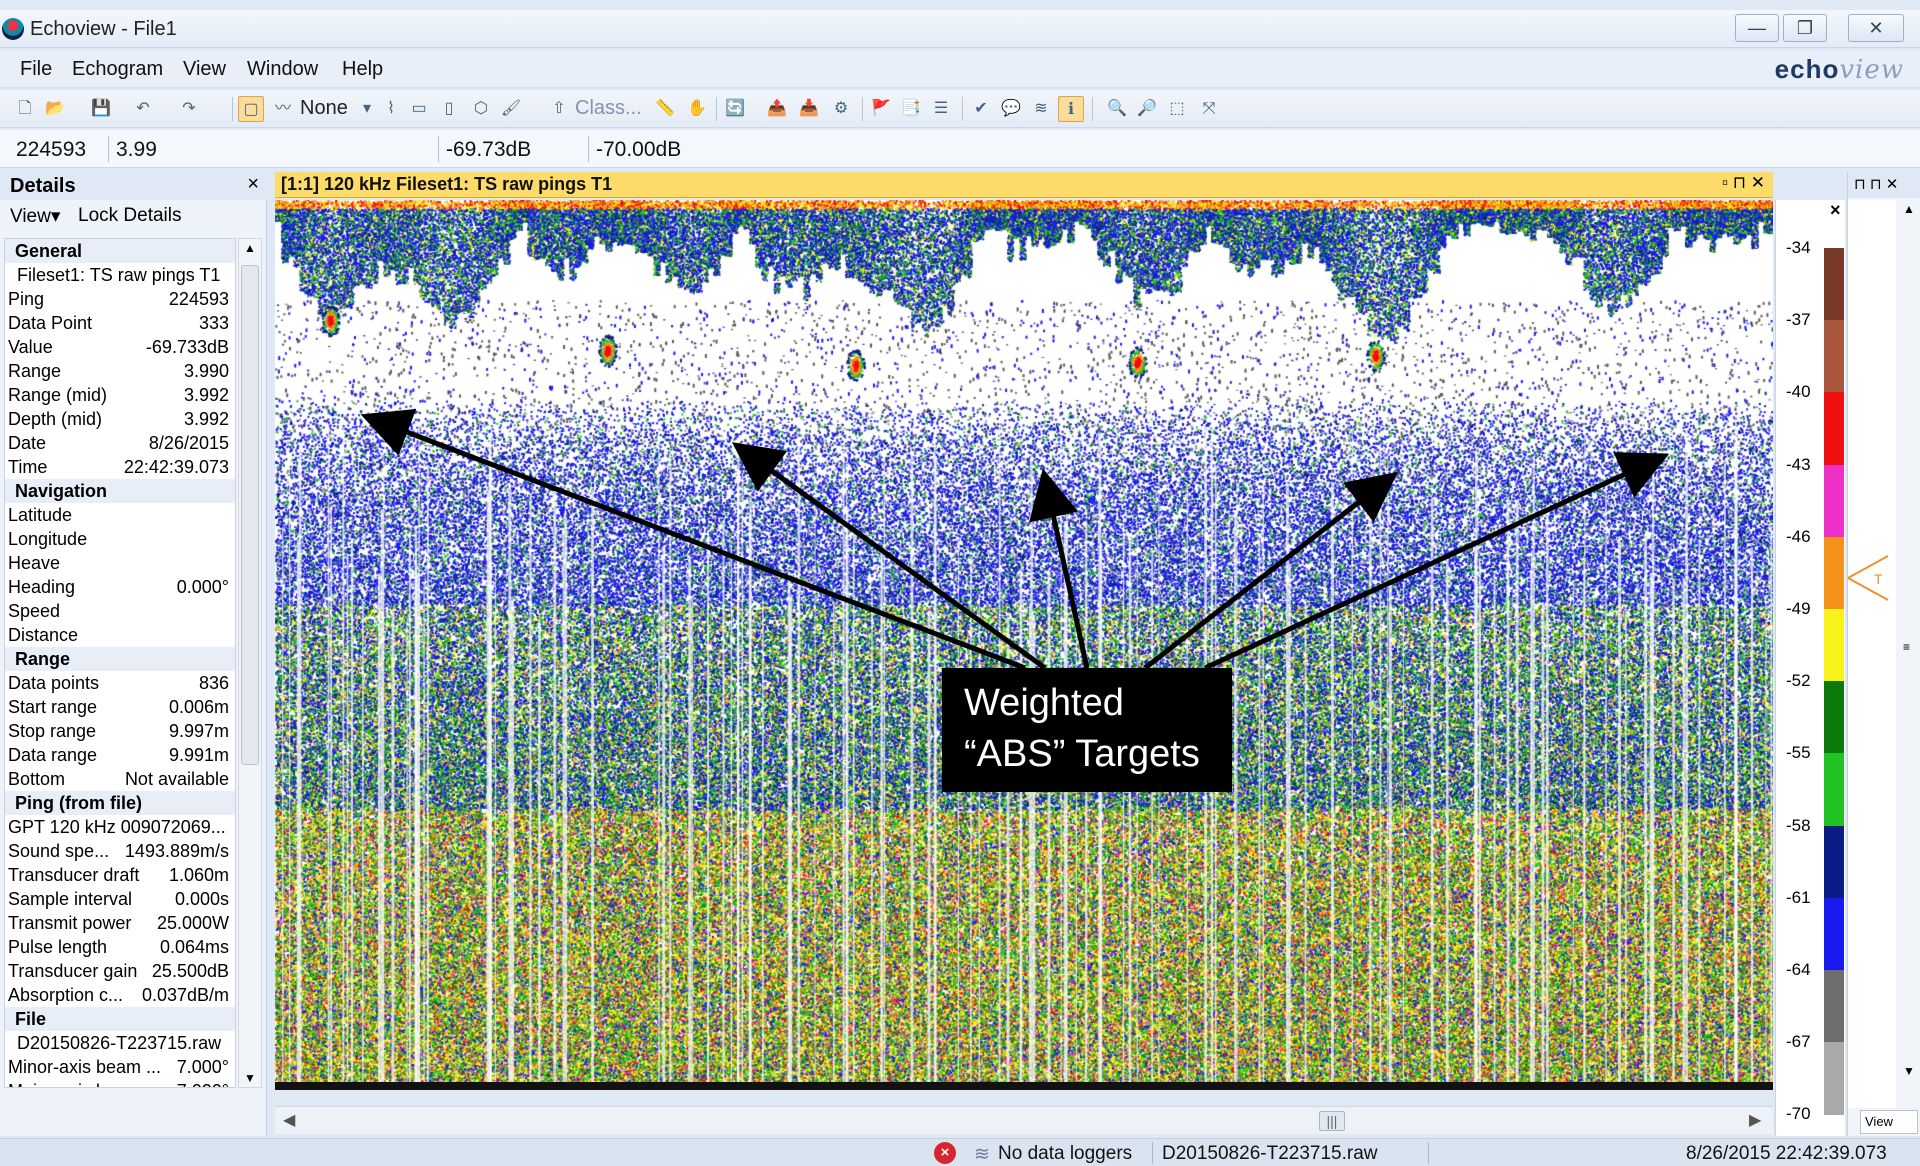 Image resolution: width=1920 pixels, height=1166 pixels. What do you see at coordinates (1889, 1122) in the screenshot?
I see `right-panel-view-tab: View` at bounding box center [1889, 1122].